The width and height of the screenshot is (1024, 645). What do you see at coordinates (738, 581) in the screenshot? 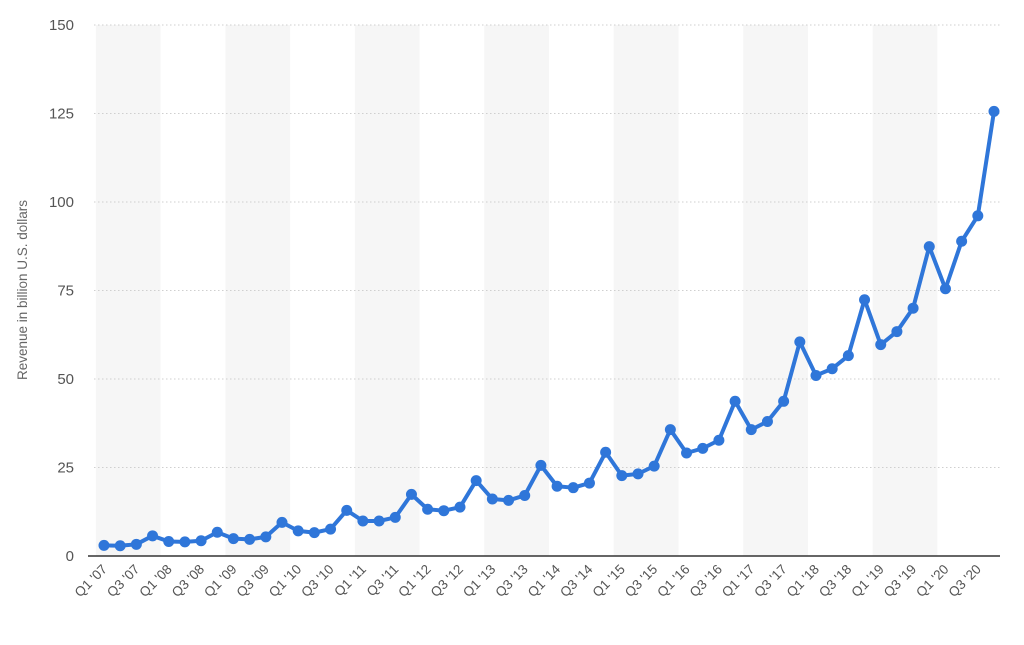
I see `x-tick-label: Q1 '17` at bounding box center [738, 581].